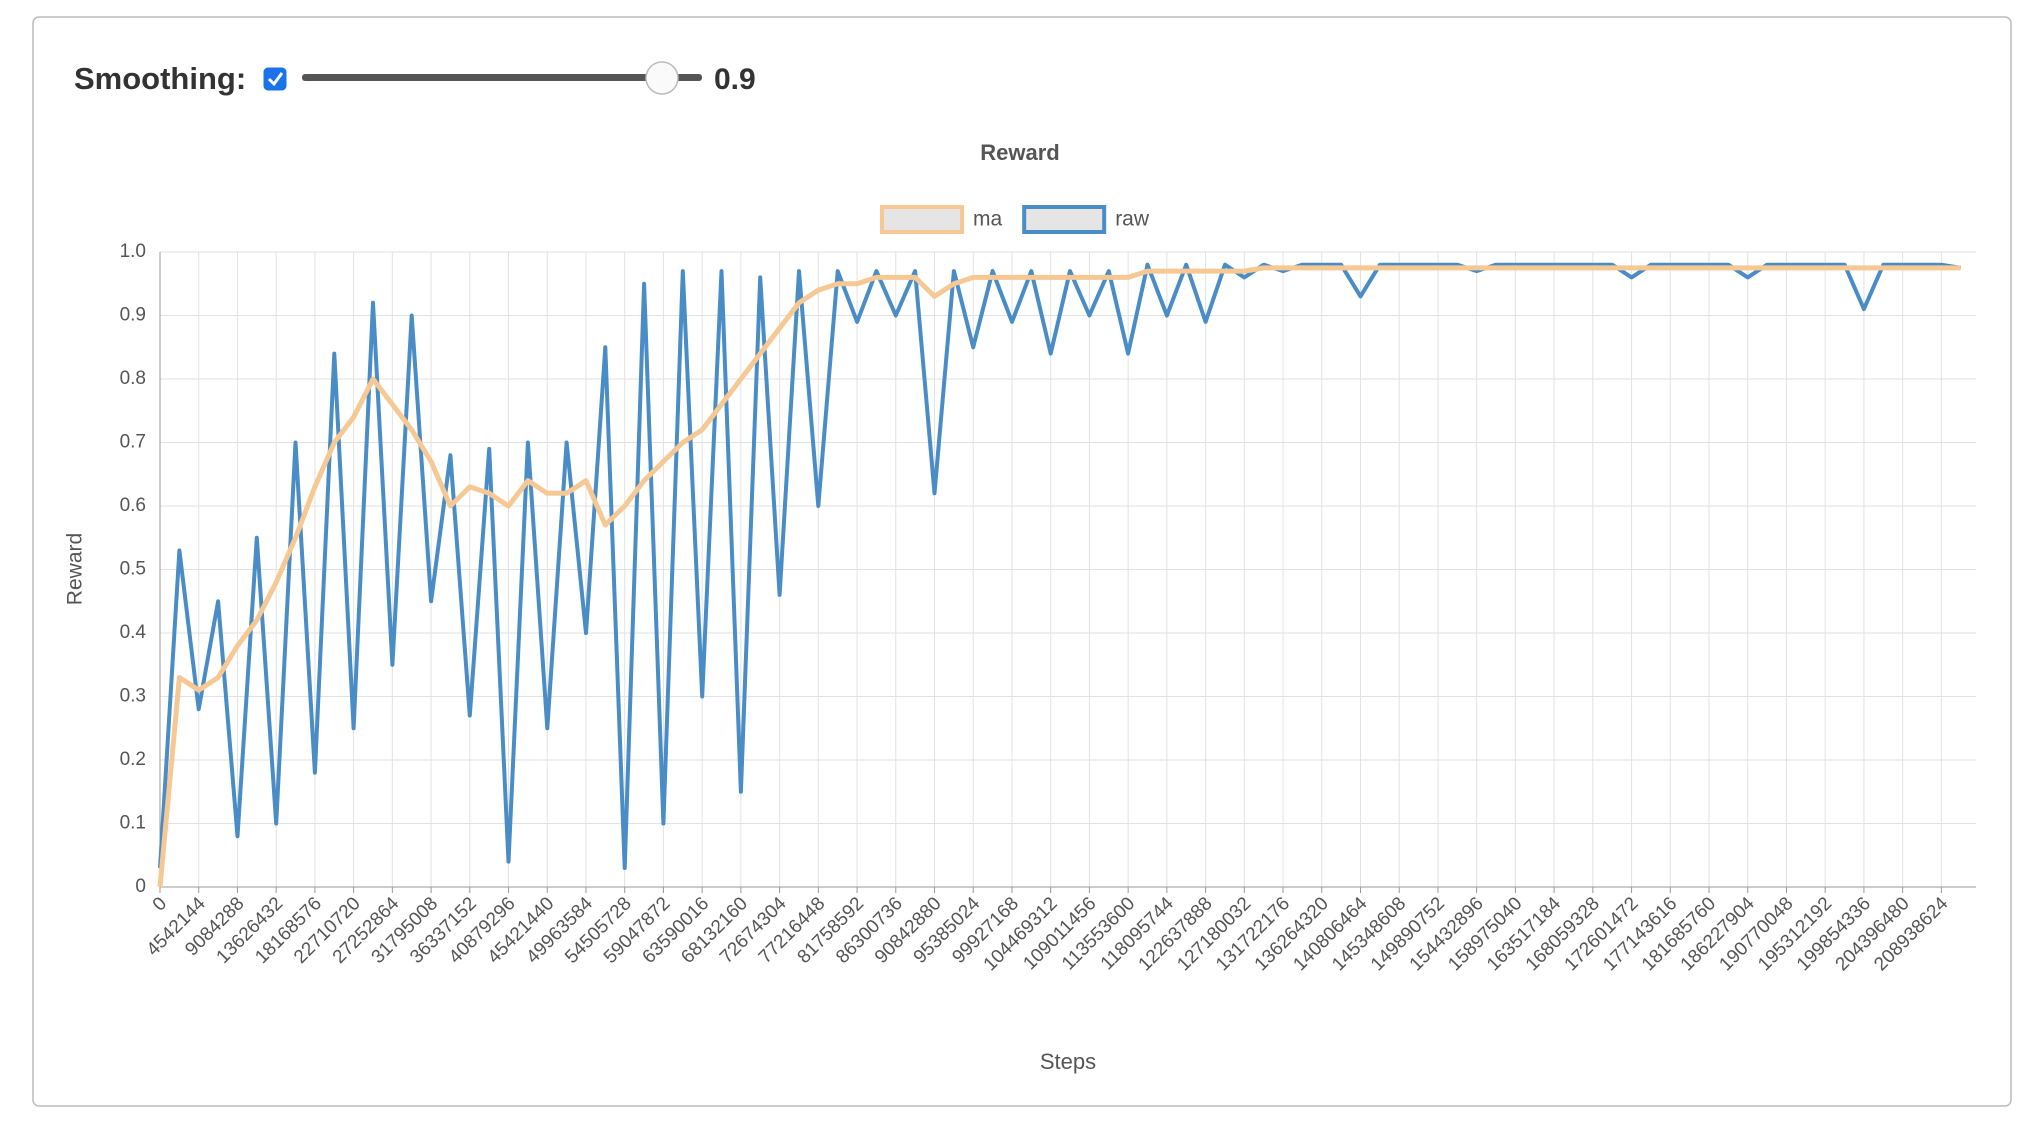  What do you see at coordinates (133, 696) in the screenshot?
I see `y-tick-label: 0.3` at bounding box center [133, 696].